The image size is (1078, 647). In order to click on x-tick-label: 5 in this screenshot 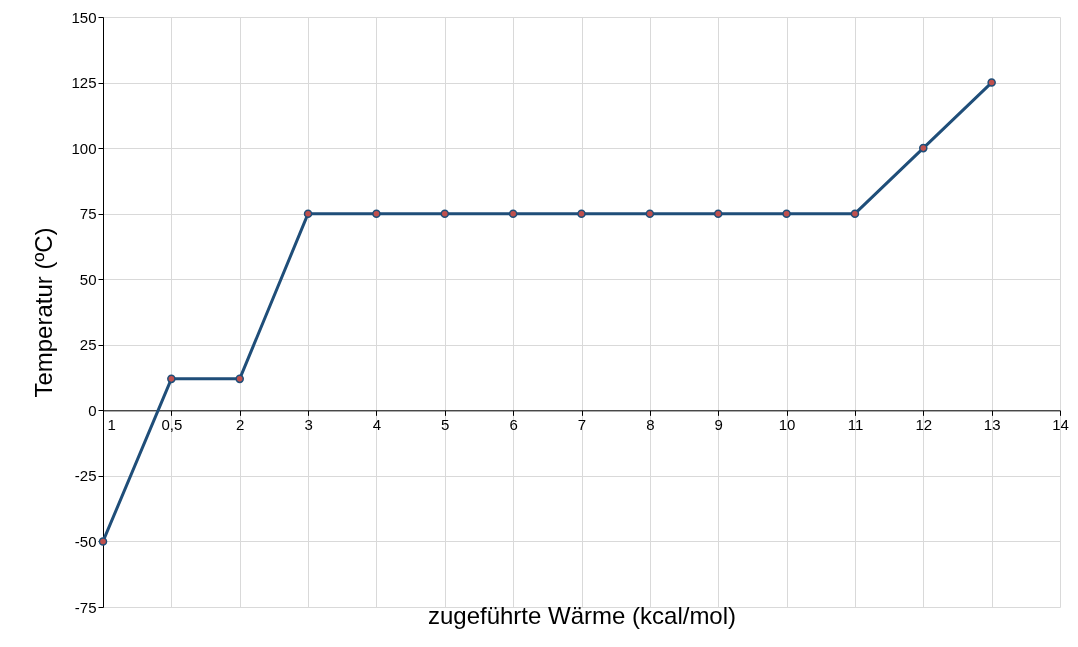, I will do `click(445, 424)`.